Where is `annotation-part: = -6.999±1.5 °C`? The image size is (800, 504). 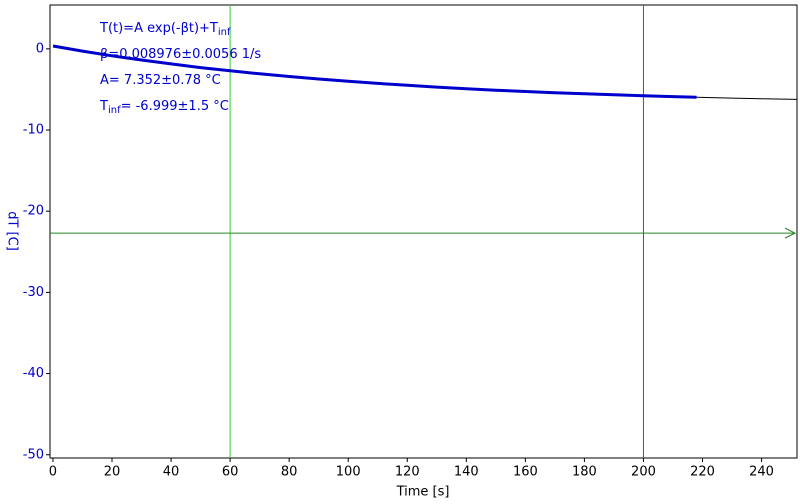 annotation-part: = -6.999±1.5 °C is located at coordinates (175, 106).